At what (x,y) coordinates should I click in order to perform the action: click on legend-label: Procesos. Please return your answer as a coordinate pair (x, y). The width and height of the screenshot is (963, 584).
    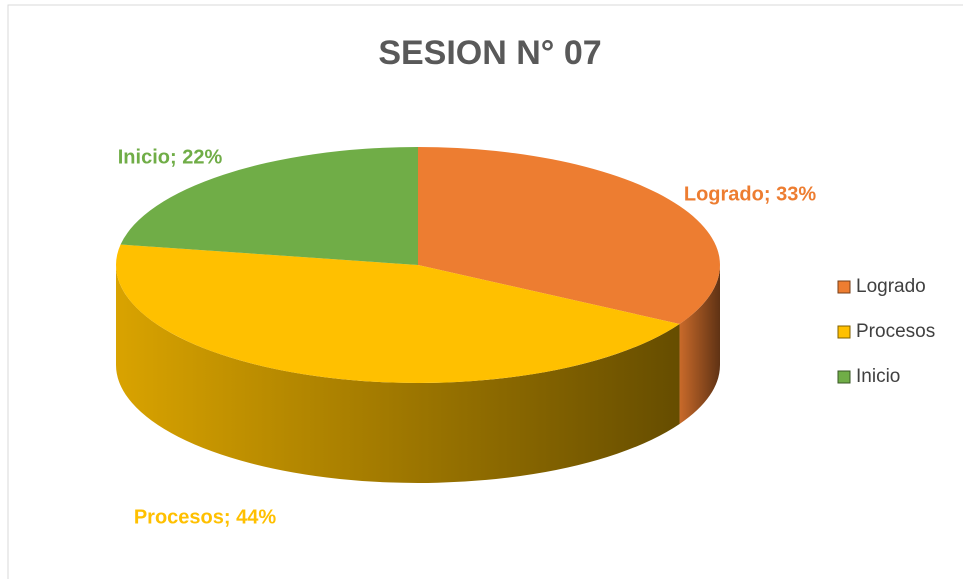
    Looking at the image, I should click on (895, 331).